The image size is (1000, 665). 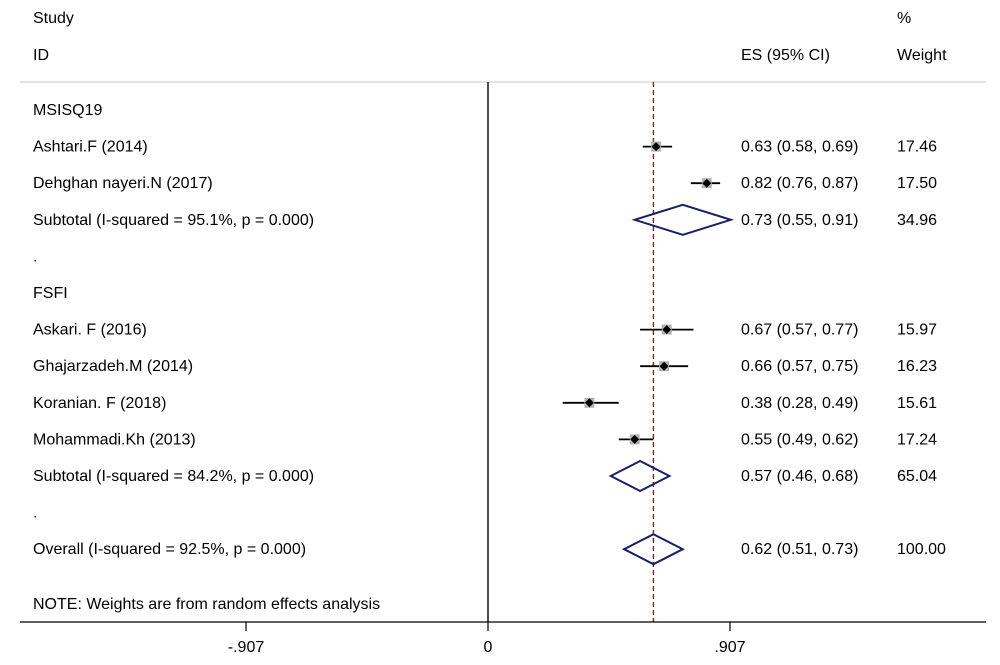 What do you see at coordinates (917, 183) in the screenshot?
I see `weight-text: 17.50` at bounding box center [917, 183].